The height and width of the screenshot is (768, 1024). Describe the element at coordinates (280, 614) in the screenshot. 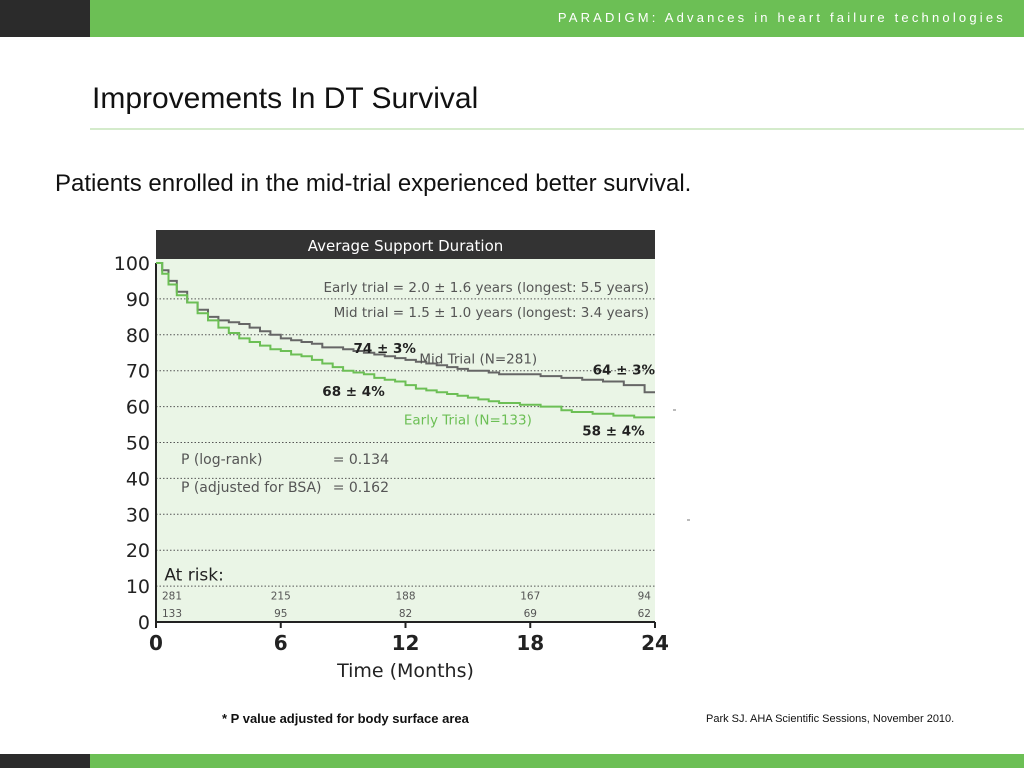

I see `at-risk-early-count: 95` at that location.